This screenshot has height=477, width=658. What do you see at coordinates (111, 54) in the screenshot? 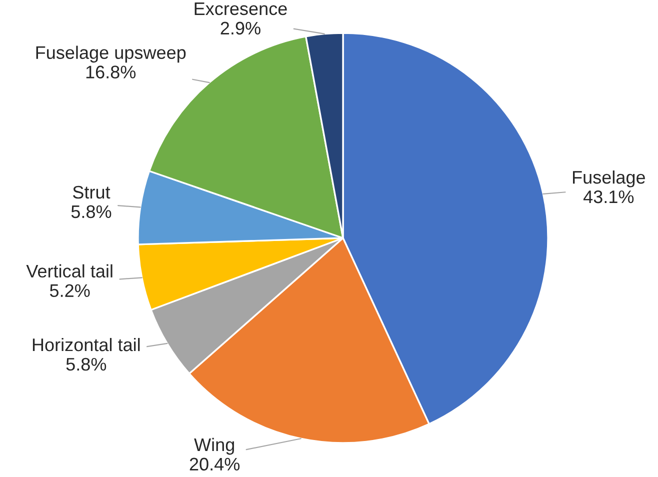
I see `slice-label: Fuselage upsweep` at bounding box center [111, 54].